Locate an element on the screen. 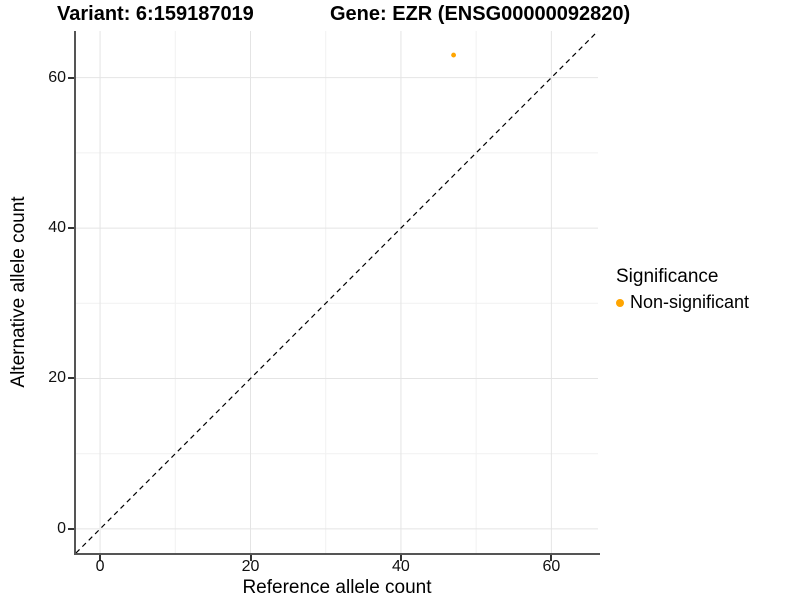  y-axis-title: Alternative allele count is located at coordinates (18, 292).